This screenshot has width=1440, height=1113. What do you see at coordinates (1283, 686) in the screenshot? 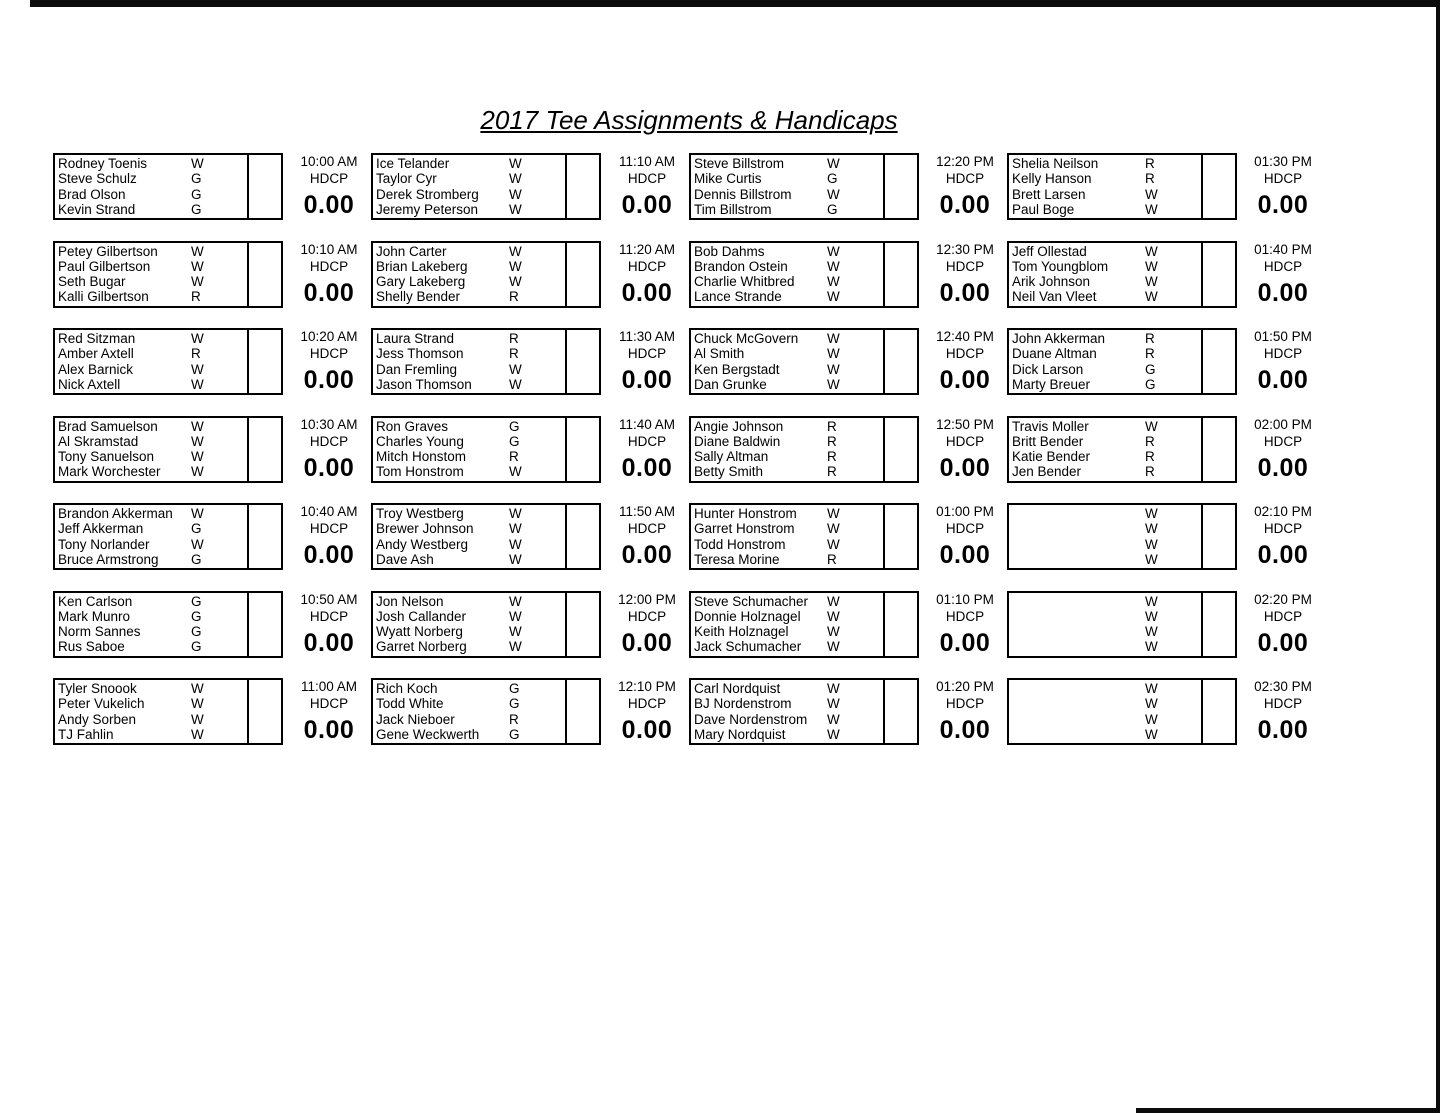
I see `tee-time: 02:30 PM` at bounding box center [1283, 686].